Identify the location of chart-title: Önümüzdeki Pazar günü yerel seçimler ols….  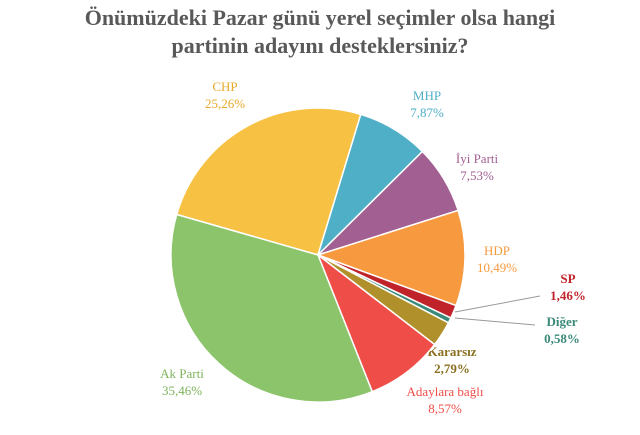
(320, 17).